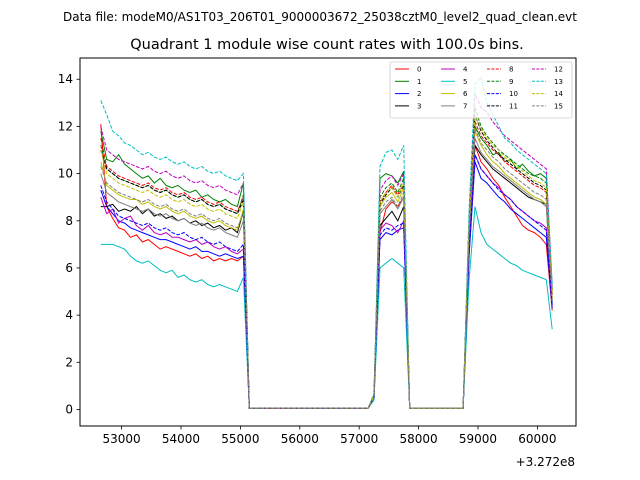 The height and width of the screenshot is (480, 640). What do you see at coordinates (69, 221) in the screenshot?
I see `y-tick-label: 8` at bounding box center [69, 221].